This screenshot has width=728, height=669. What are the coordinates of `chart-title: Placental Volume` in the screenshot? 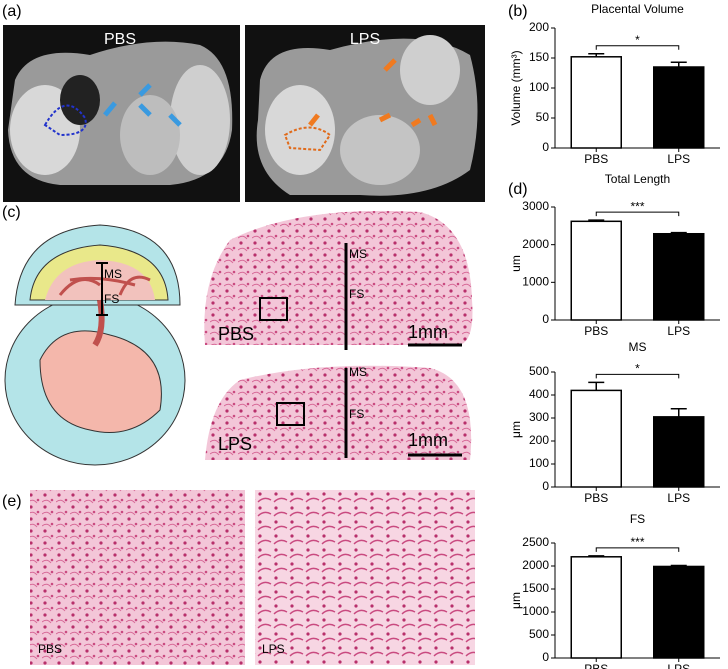 It's located at (637, 9).